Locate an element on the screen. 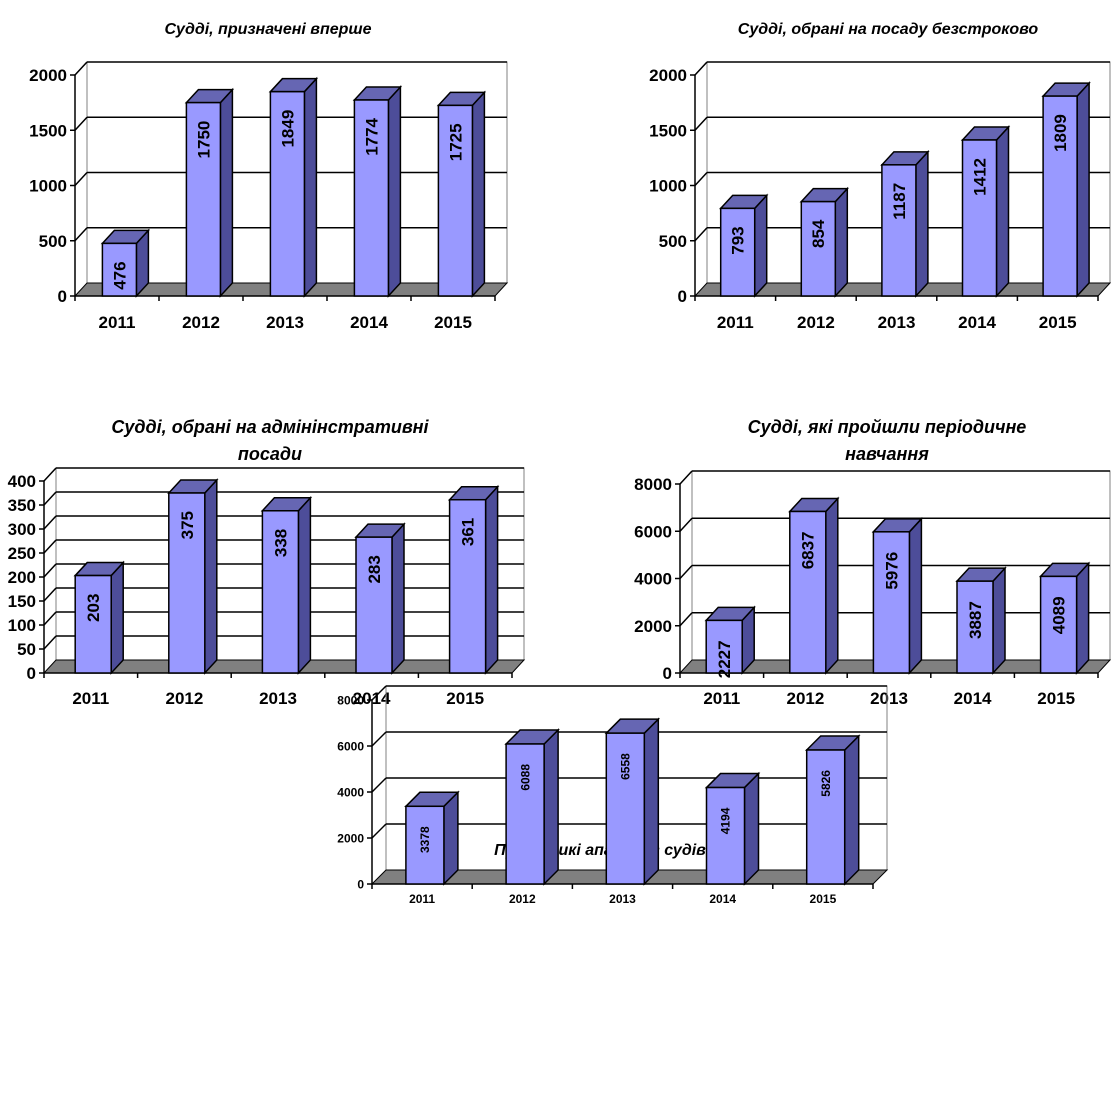  data-label: 6558 is located at coordinates (626, 766).